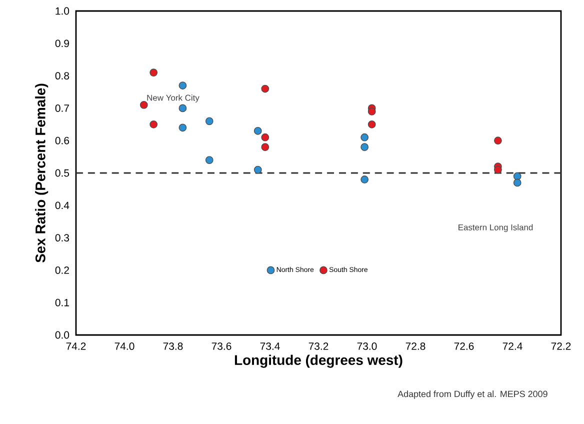  I want to click on y-tick-label: 0.9, so click(62, 44).